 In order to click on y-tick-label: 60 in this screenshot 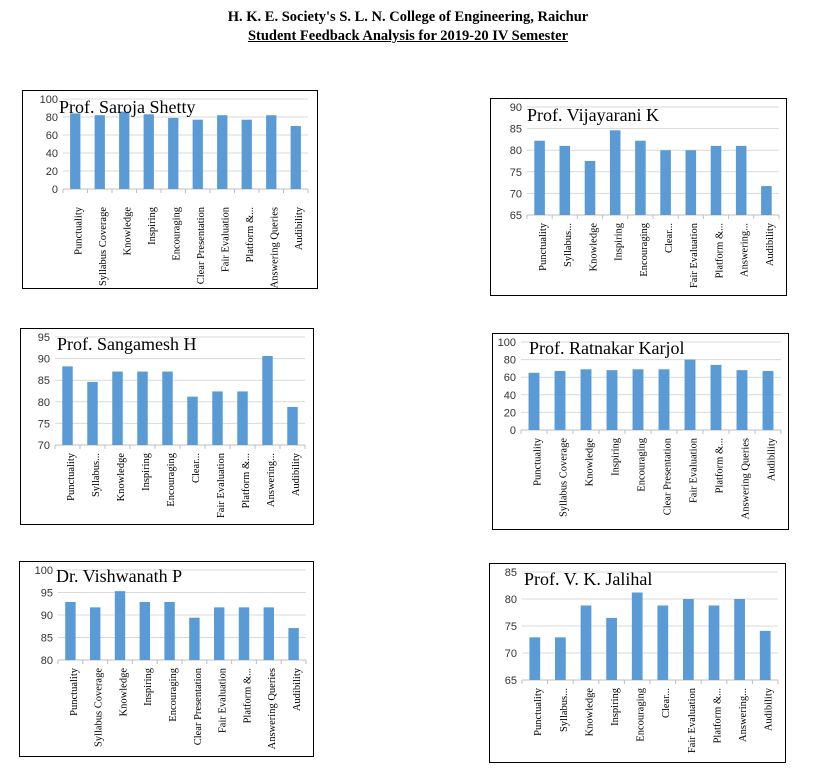, I will do `click(510, 378)`.